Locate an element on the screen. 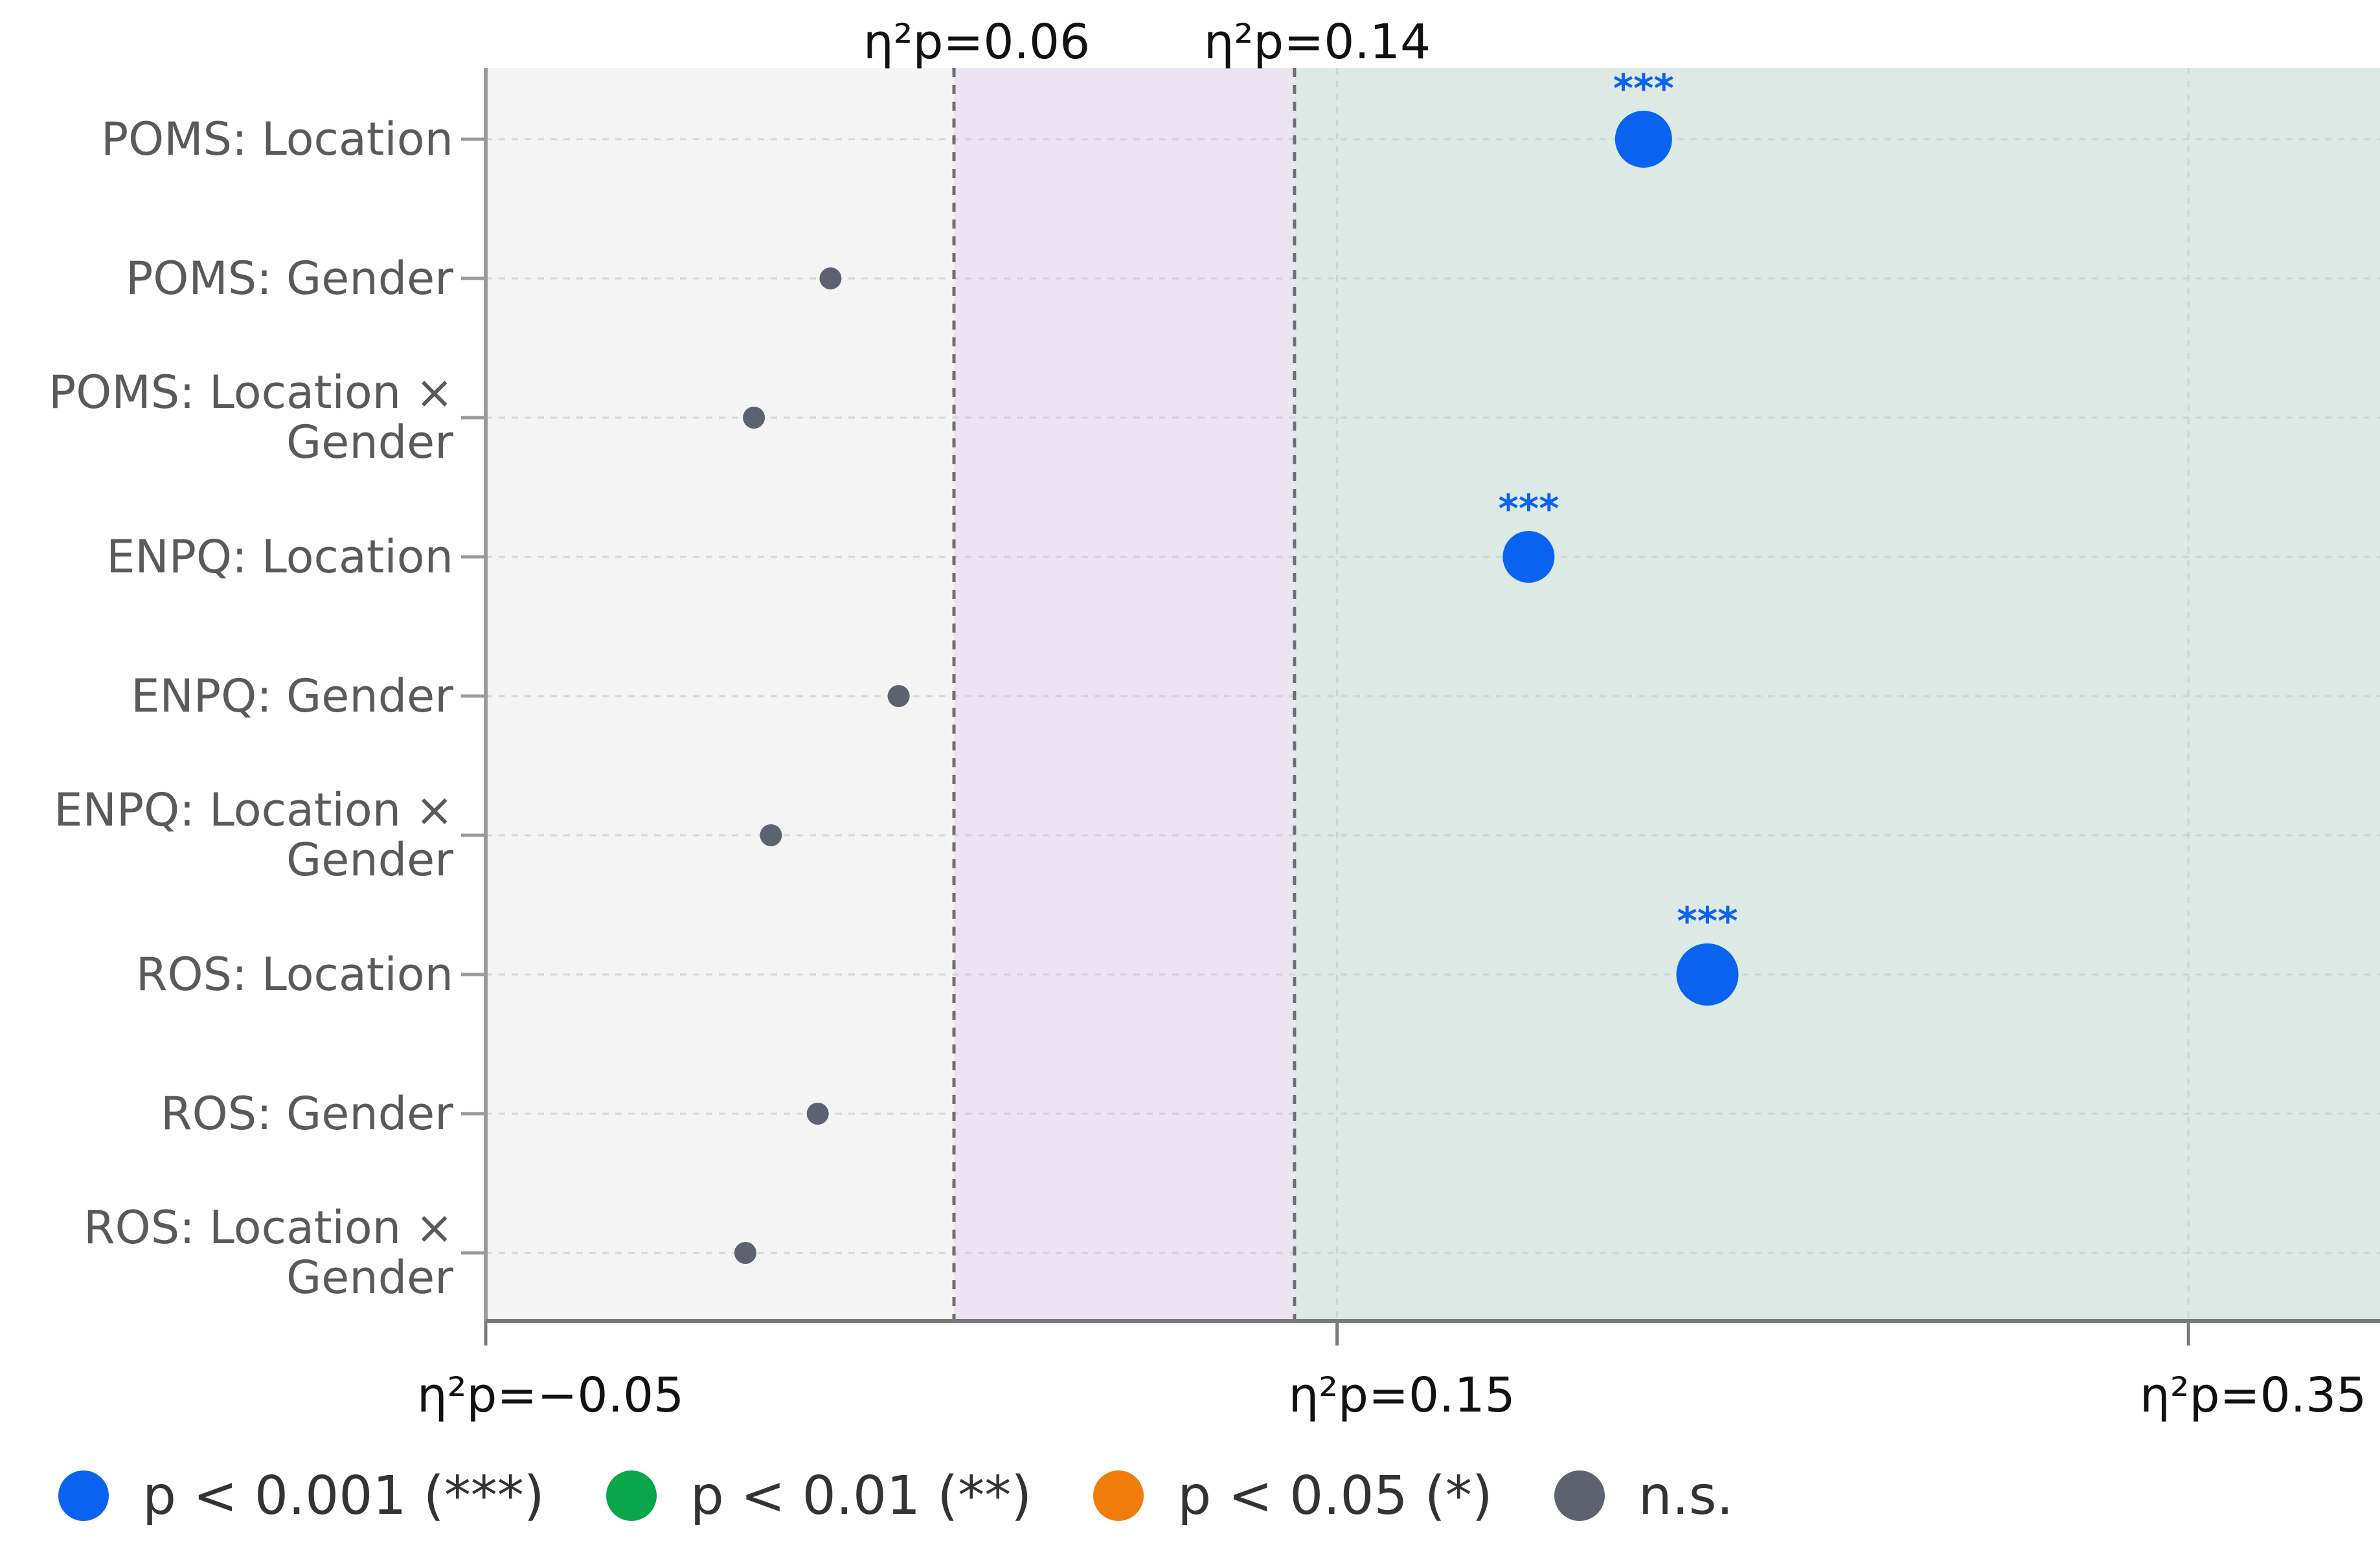 The image size is (2380, 1554). legend-marker-p01 is located at coordinates (631, 1495).